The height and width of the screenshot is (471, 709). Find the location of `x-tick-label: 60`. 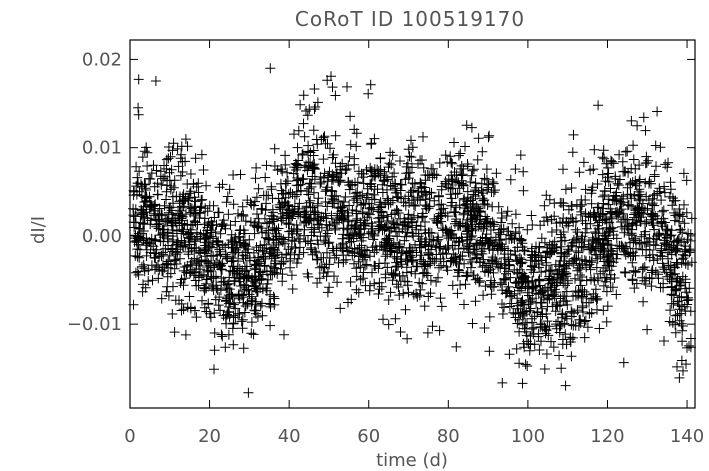

x-tick-label: 60 is located at coordinates (368, 436).